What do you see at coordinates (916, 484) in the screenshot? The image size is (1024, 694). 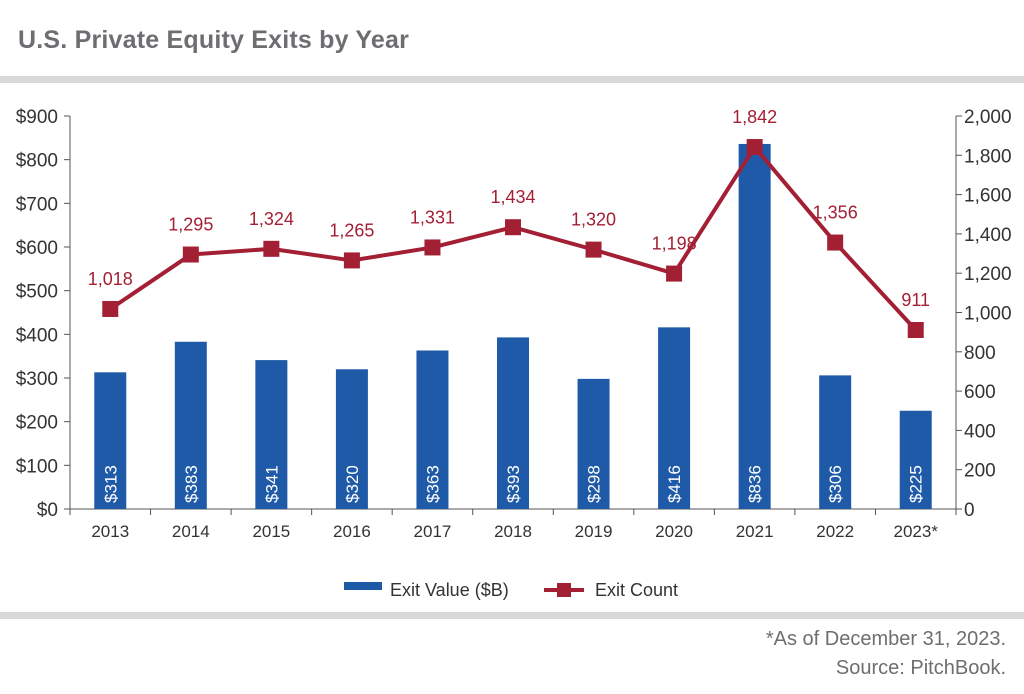 I see `bar-data-label: $225` at bounding box center [916, 484].